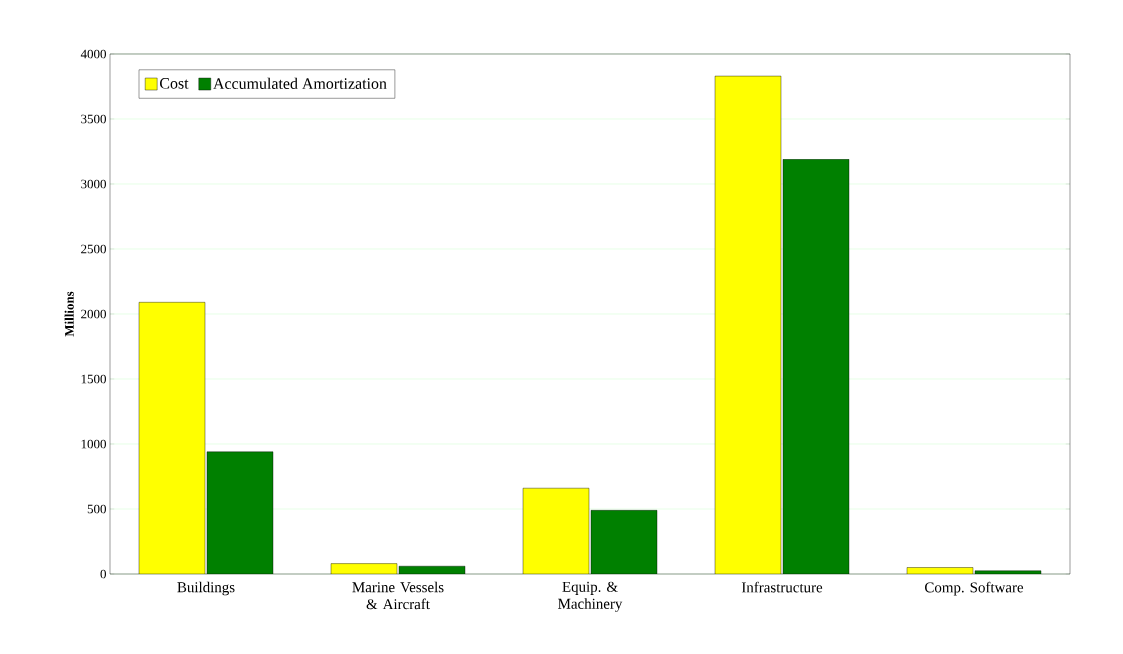  I want to click on x-tick-label: Infrastructure, so click(782, 587).